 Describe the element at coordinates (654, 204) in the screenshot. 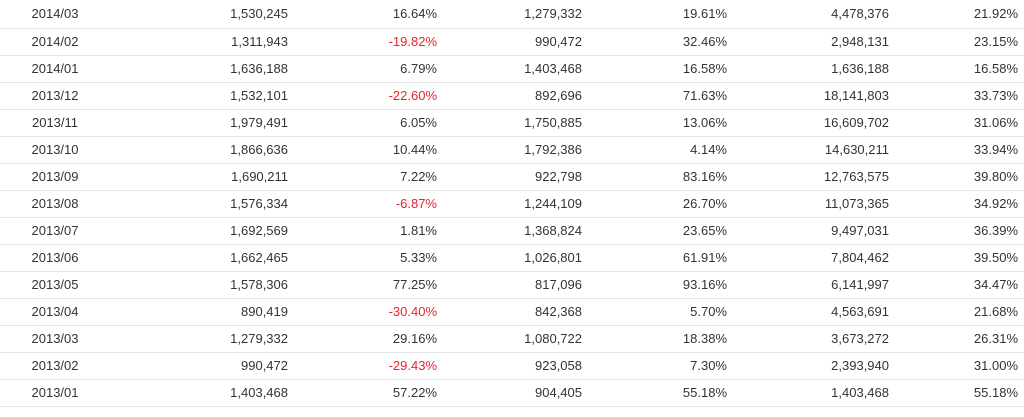

I see `compare-change-cell: 26.70%` at that location.